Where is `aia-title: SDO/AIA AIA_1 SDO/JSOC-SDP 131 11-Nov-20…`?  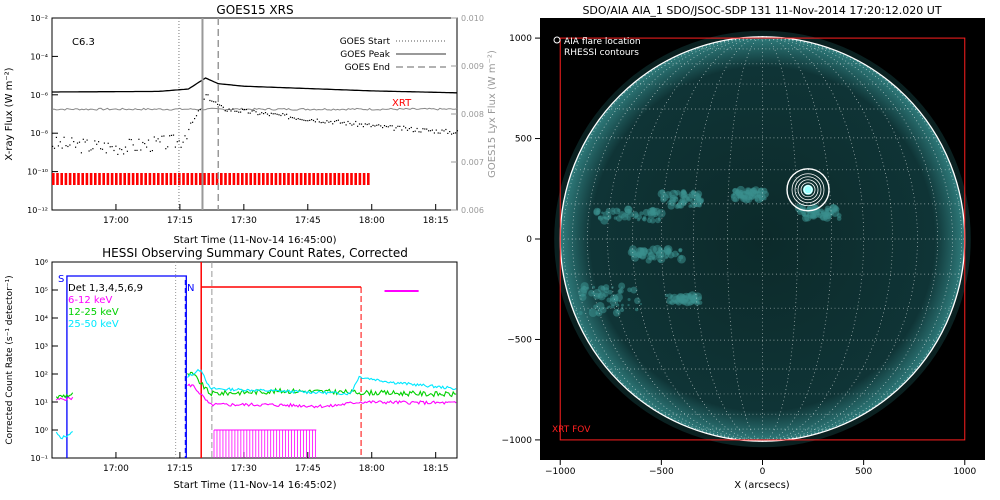
aia-title: SDO/AIA AIA_1 SDO/JSOC-SDP 131 11-Nov-20… is located at coordinates (761, 10).